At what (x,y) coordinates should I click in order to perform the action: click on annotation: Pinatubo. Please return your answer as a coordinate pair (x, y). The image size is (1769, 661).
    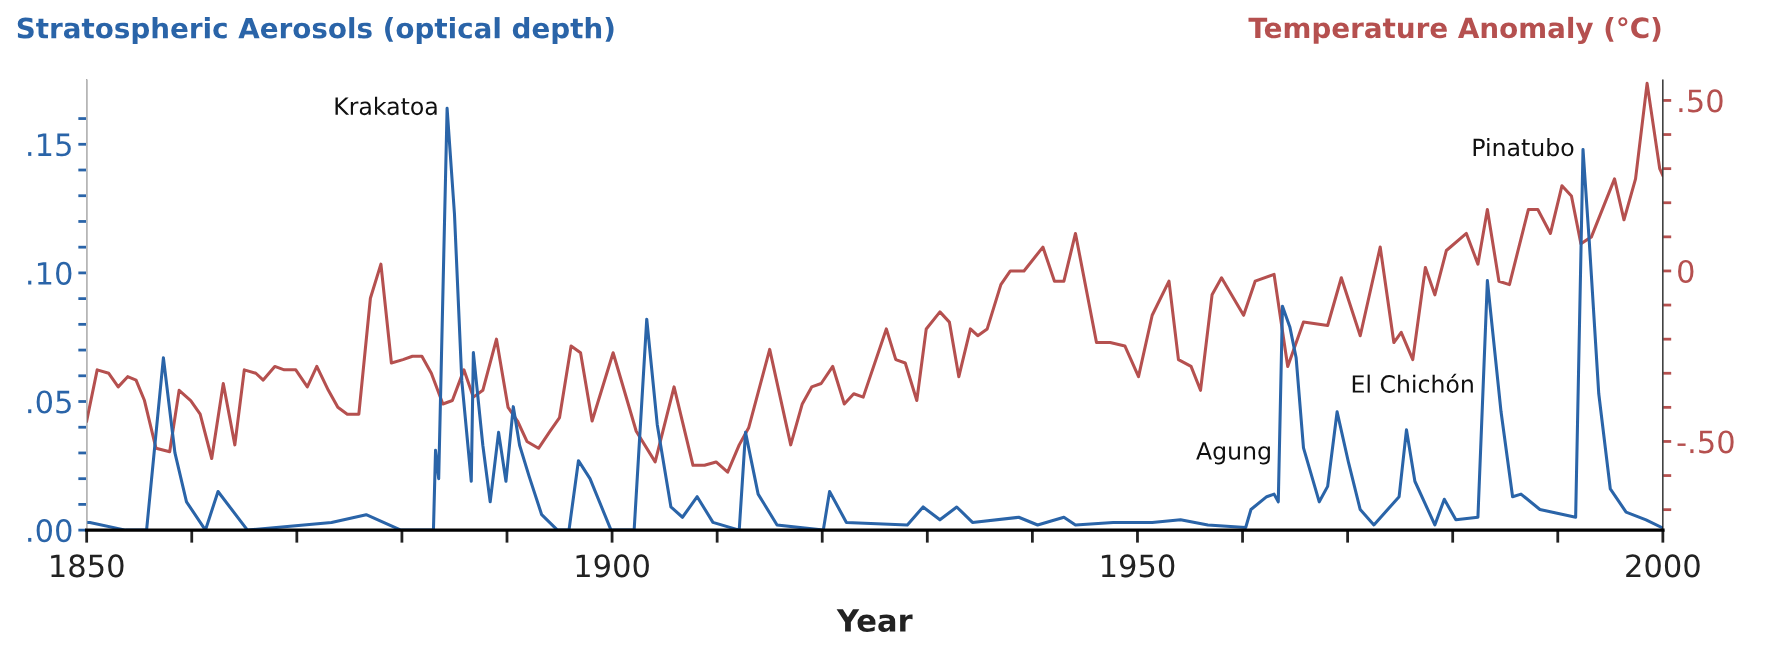
    Looking at the image, I should click on (1523, 147).